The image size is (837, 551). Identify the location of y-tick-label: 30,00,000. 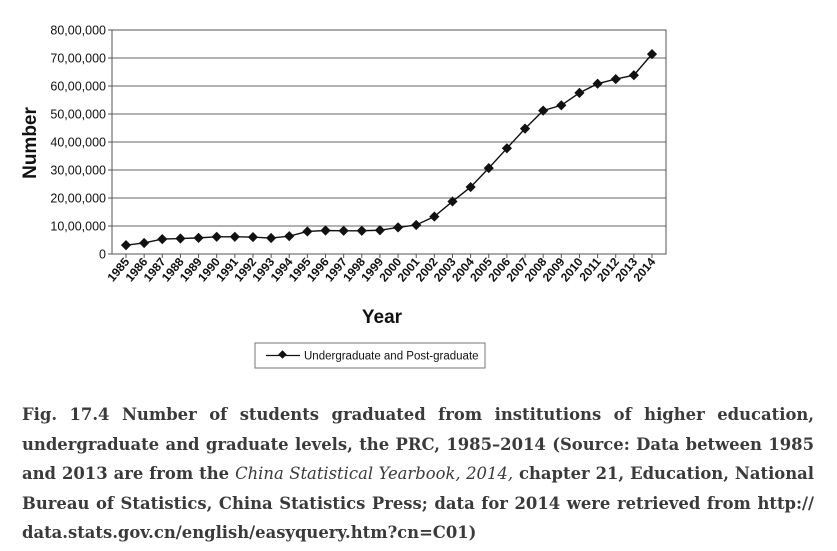
(78, 171).